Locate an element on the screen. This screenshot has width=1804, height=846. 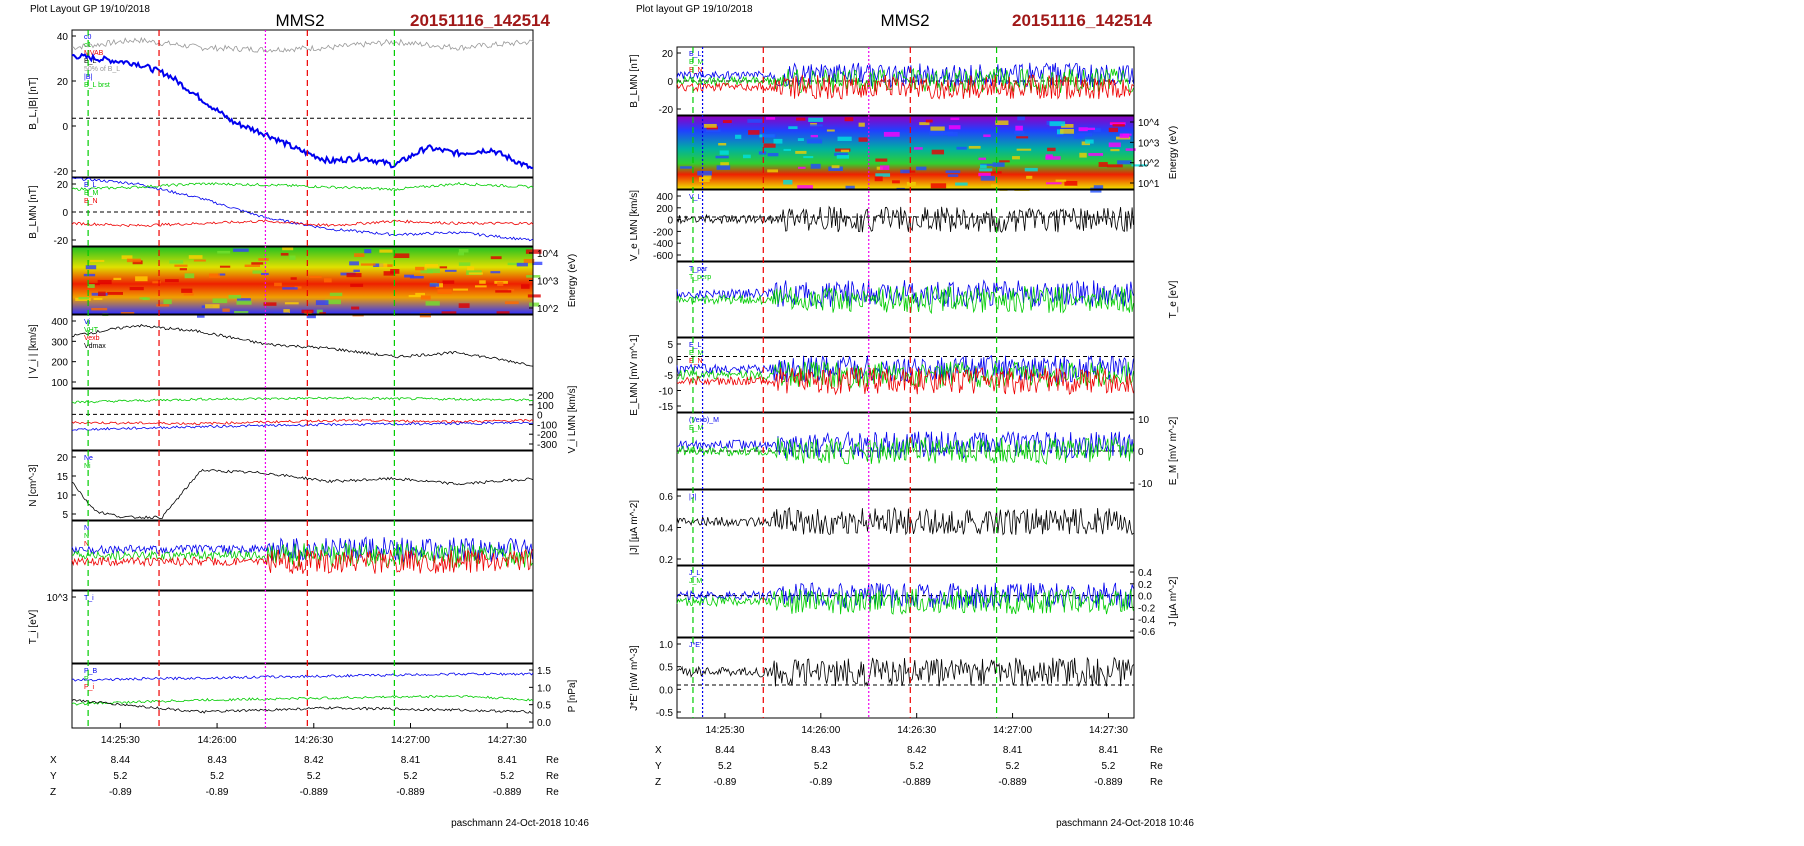
y-axis-label: P [nPa] is located at coordinates (572, 695).